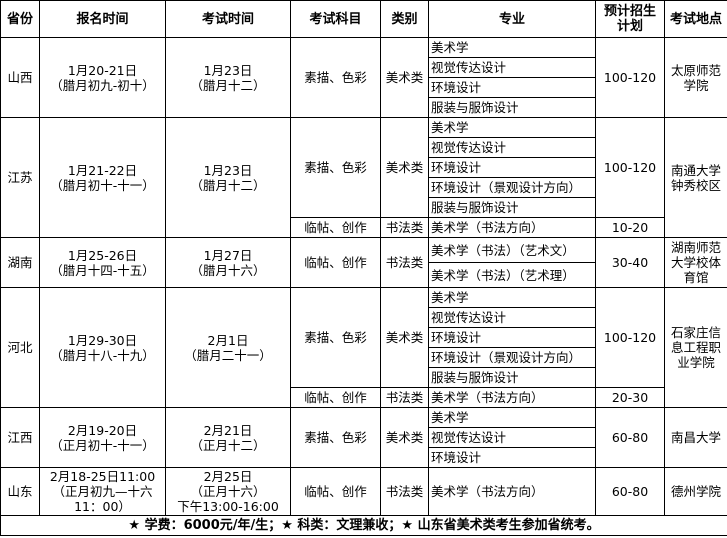  What do you see at coordinates (228, 255) in the screenshot?
I see `exam-time-line: 1月27日` at bounding box center [228, 255].